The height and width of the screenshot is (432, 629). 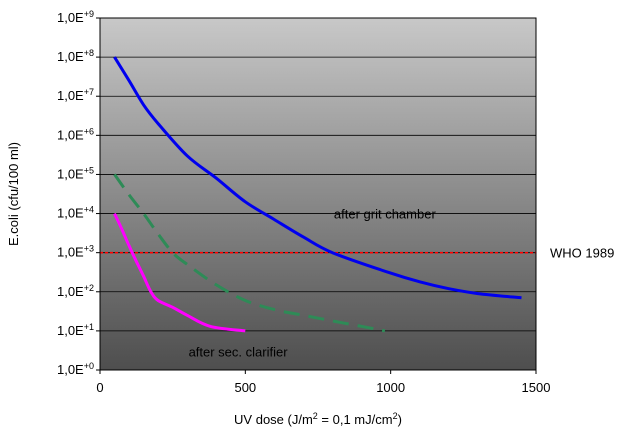 What do you see at coordinates (582, 253) in the screenshot?
I see `reference-line-label: WHO 1989` at bounding box center [582, 253].